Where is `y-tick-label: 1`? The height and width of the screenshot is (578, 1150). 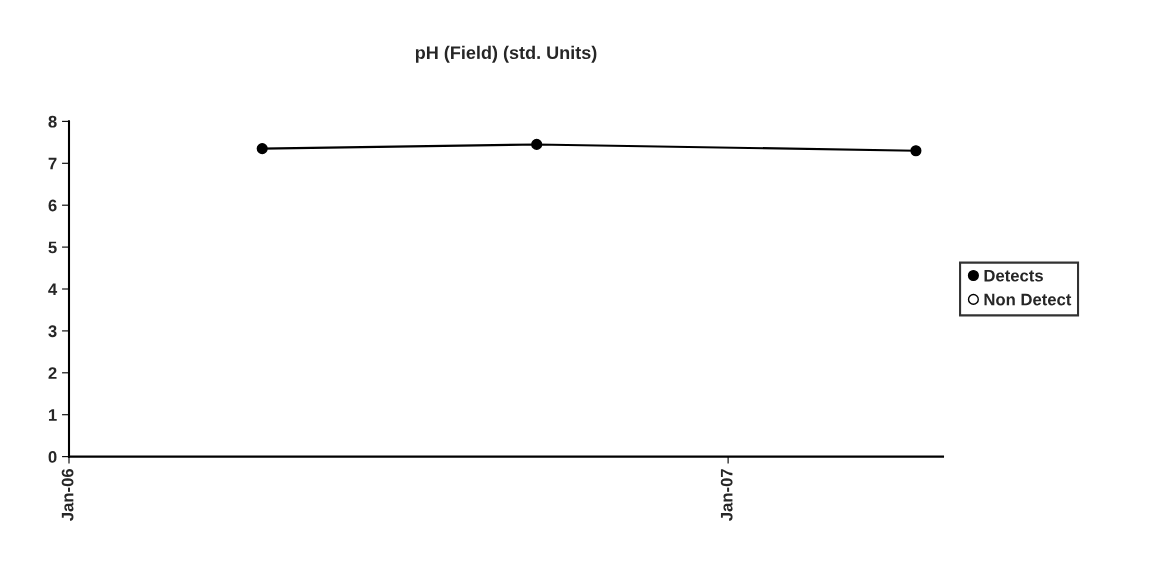 y-tick-label: 1 is located at coordinates (52, 415).